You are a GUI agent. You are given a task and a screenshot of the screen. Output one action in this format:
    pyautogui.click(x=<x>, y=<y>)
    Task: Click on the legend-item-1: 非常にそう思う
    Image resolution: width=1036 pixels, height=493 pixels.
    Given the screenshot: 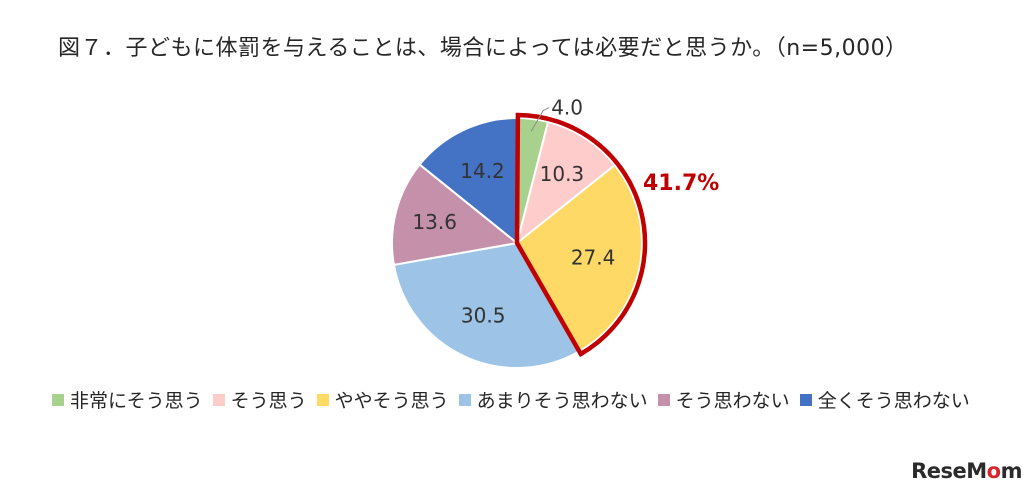 What is the action you would take?
    pyautogui.click(x=127, y=399)
    